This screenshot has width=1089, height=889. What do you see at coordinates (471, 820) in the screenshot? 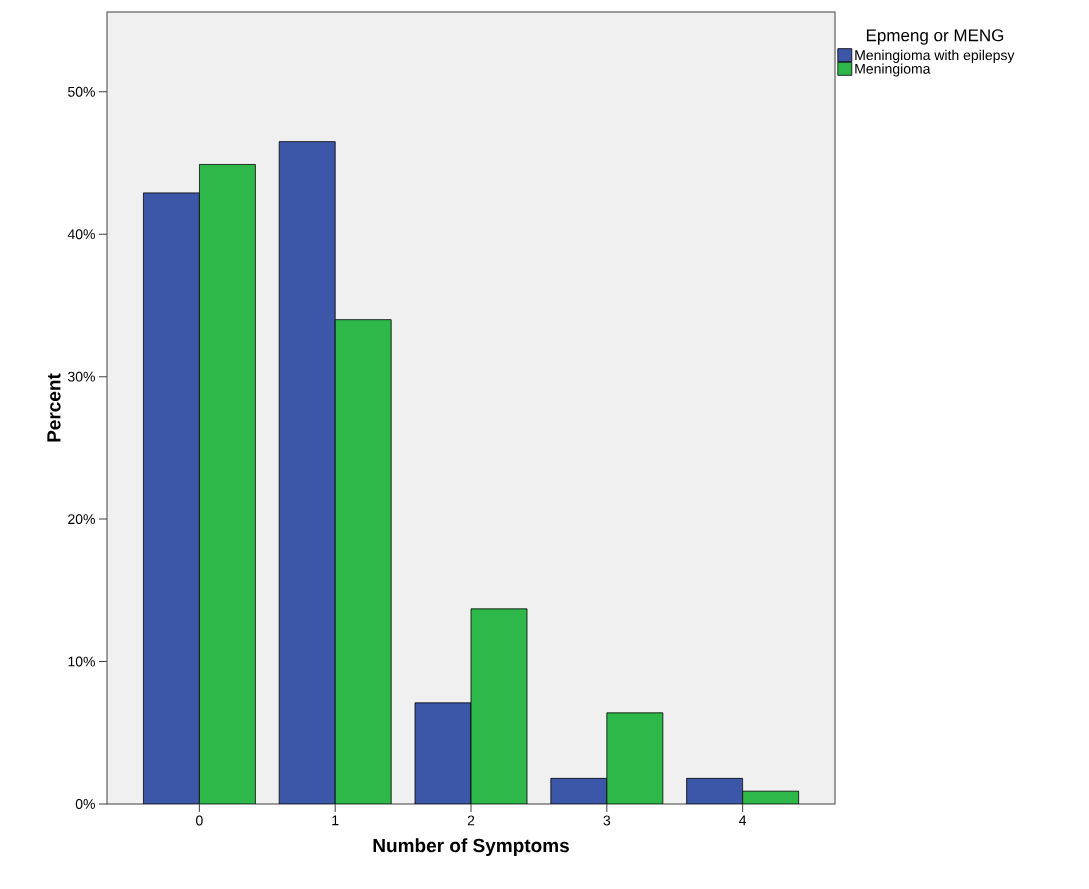
I see `x-tick-label: 2` at bounding box center [471, 820].